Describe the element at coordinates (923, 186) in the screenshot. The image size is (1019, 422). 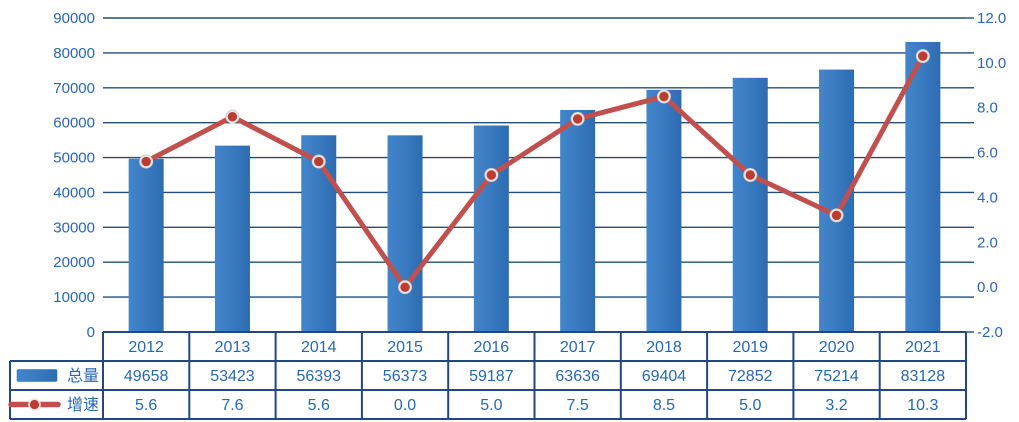
I see `bar-2021` at that location.